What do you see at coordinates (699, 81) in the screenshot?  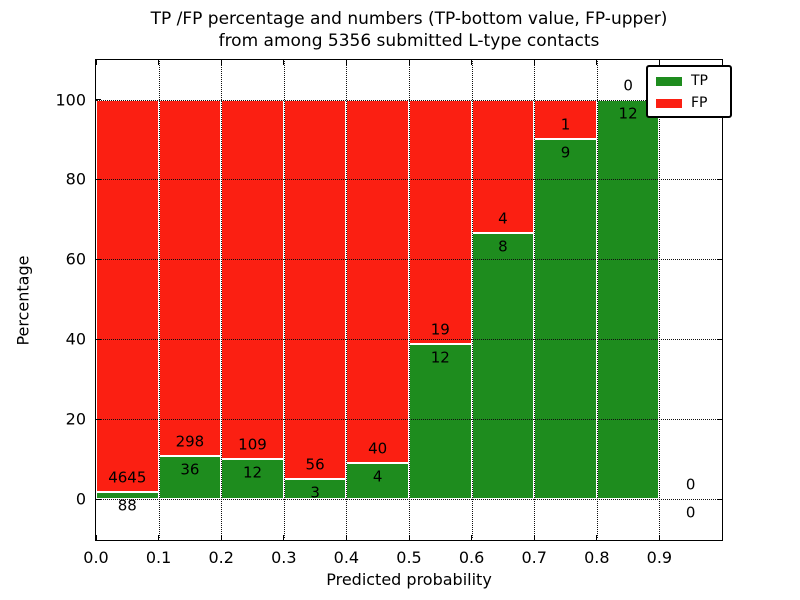 I see `legend-label: TP` at bounding box center [699, 81].